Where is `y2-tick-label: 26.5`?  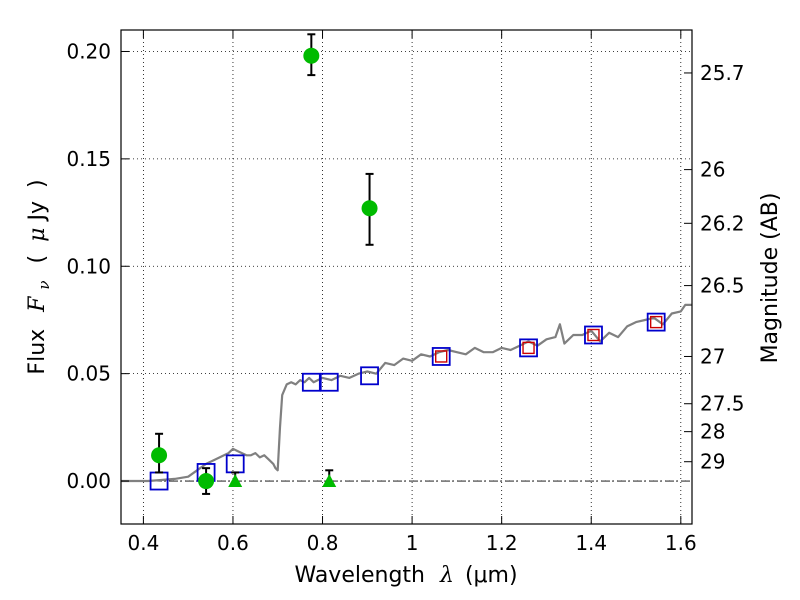 y2-tick-label: 26.5 is located at coordinates (722, 286).